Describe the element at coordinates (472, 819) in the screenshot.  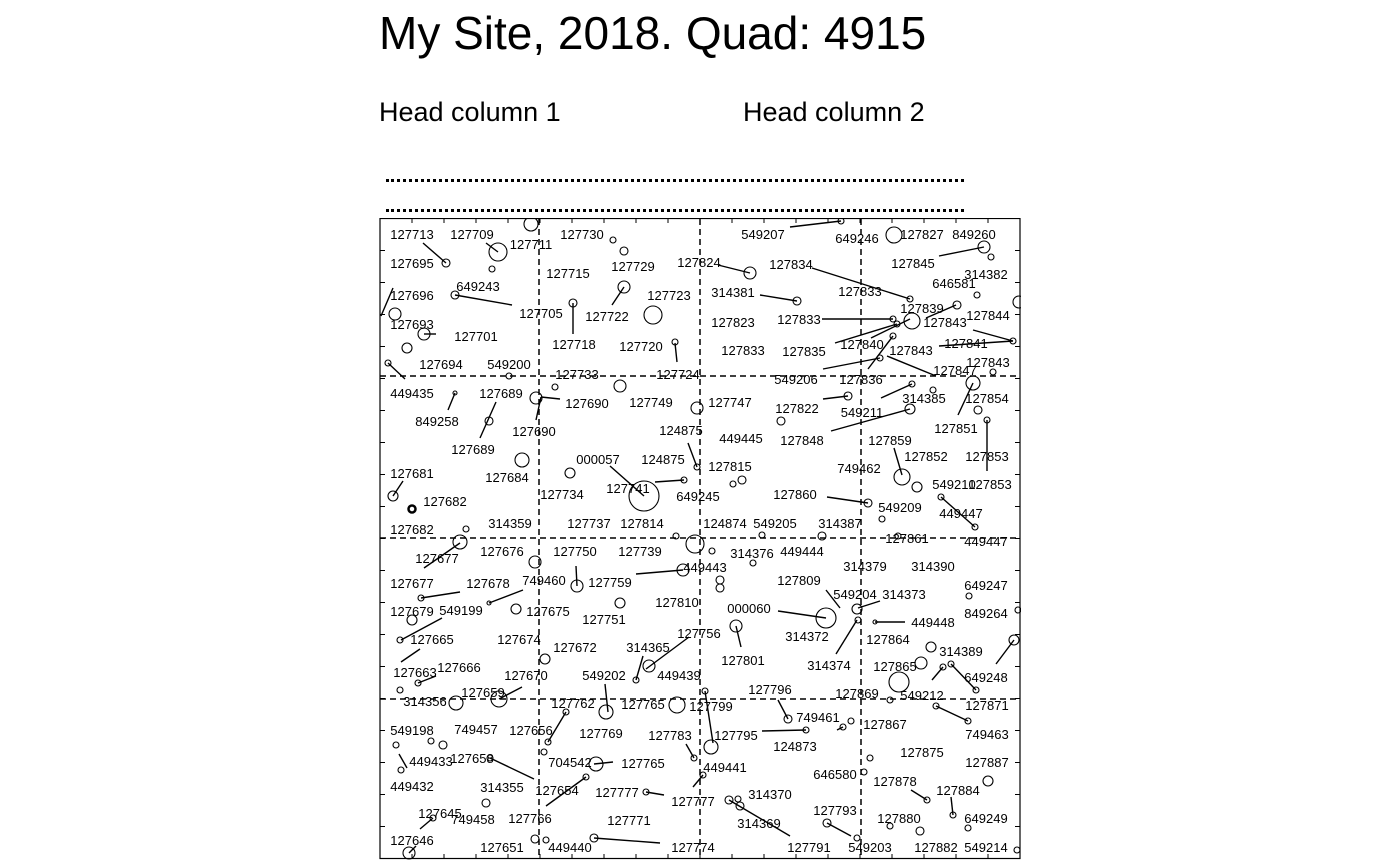
I see `tree-label: 749458` at that location.